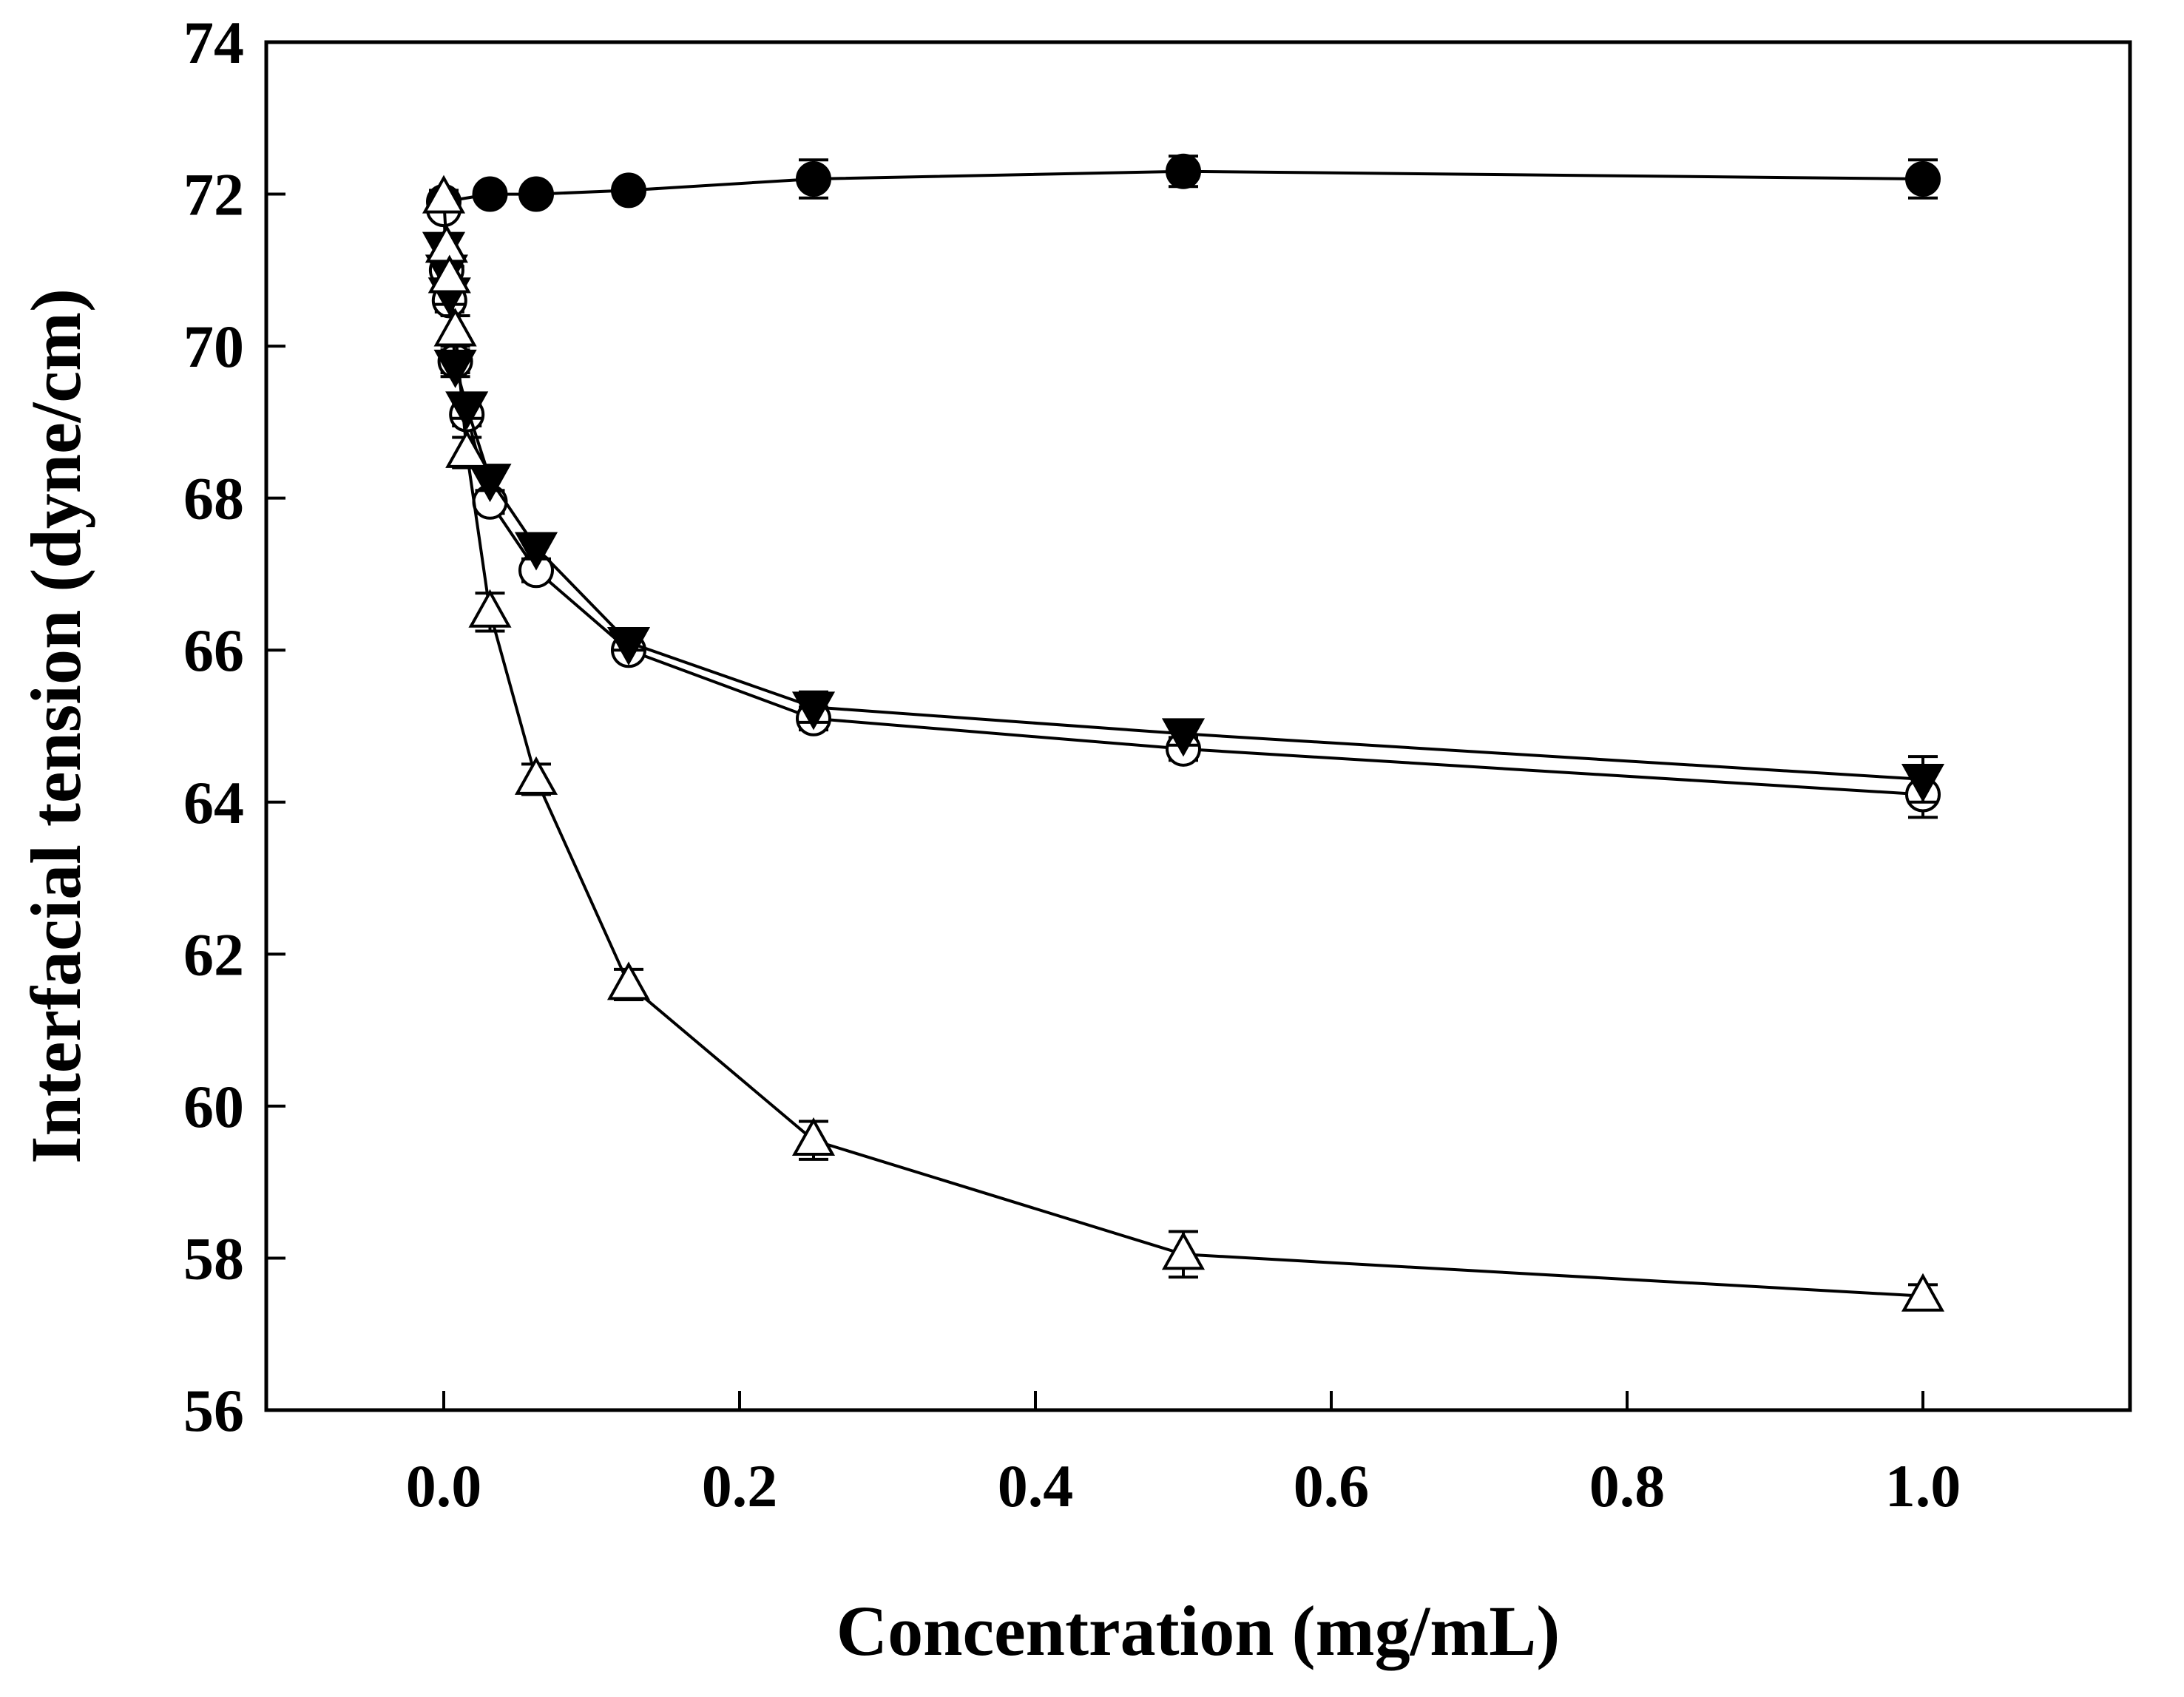 Image resolution: width=2184 pixels, height=1697 pixels. What do you see at coordinates (56, 726) in the screenshot?
I see `y-axis-title: Interfacial tension (dyne/cm)` at bounding box center [56, 726].